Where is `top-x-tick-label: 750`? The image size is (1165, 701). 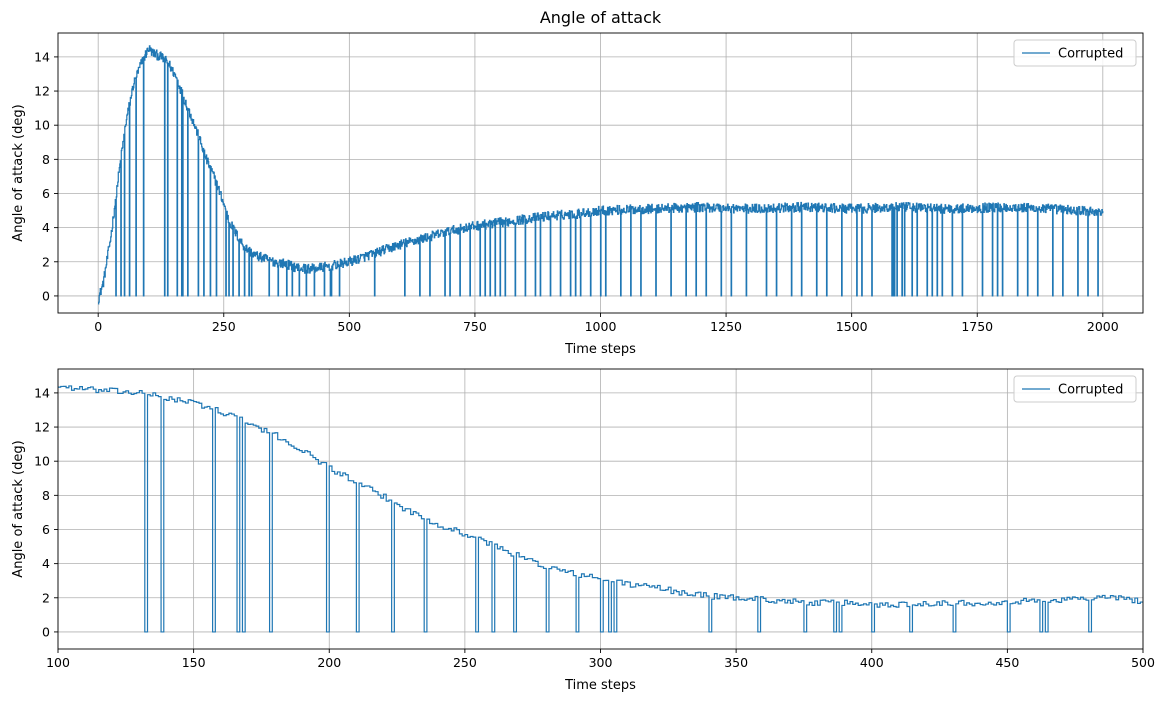 top-x-tick-label: 750 is located at coordinates (475, 326).